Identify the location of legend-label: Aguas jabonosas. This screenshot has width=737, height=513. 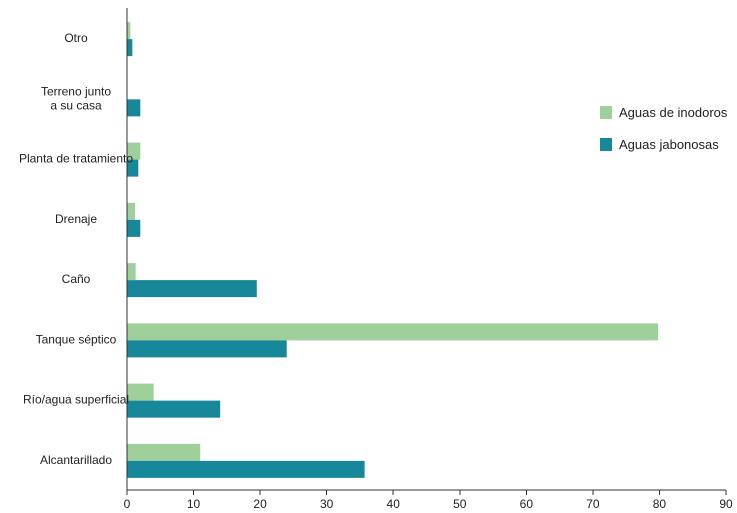
(669, 144).